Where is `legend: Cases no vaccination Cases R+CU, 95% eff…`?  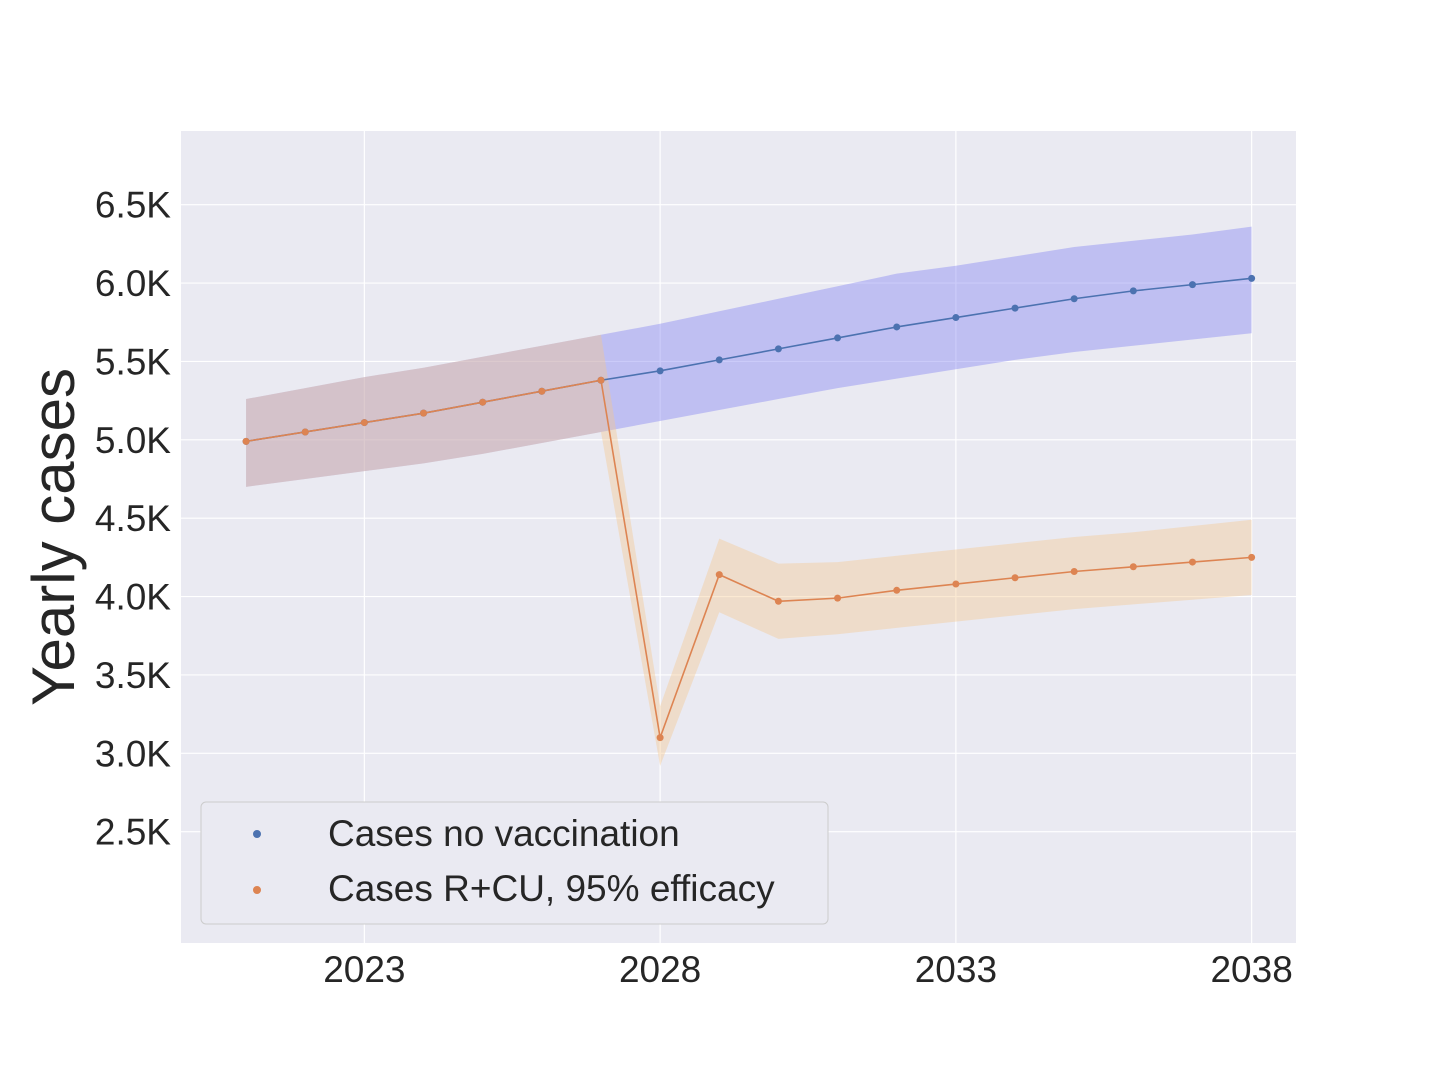 legend: Cases no vaccination Cases R+CU, 95% eff… is located at coordinates (514, 863).